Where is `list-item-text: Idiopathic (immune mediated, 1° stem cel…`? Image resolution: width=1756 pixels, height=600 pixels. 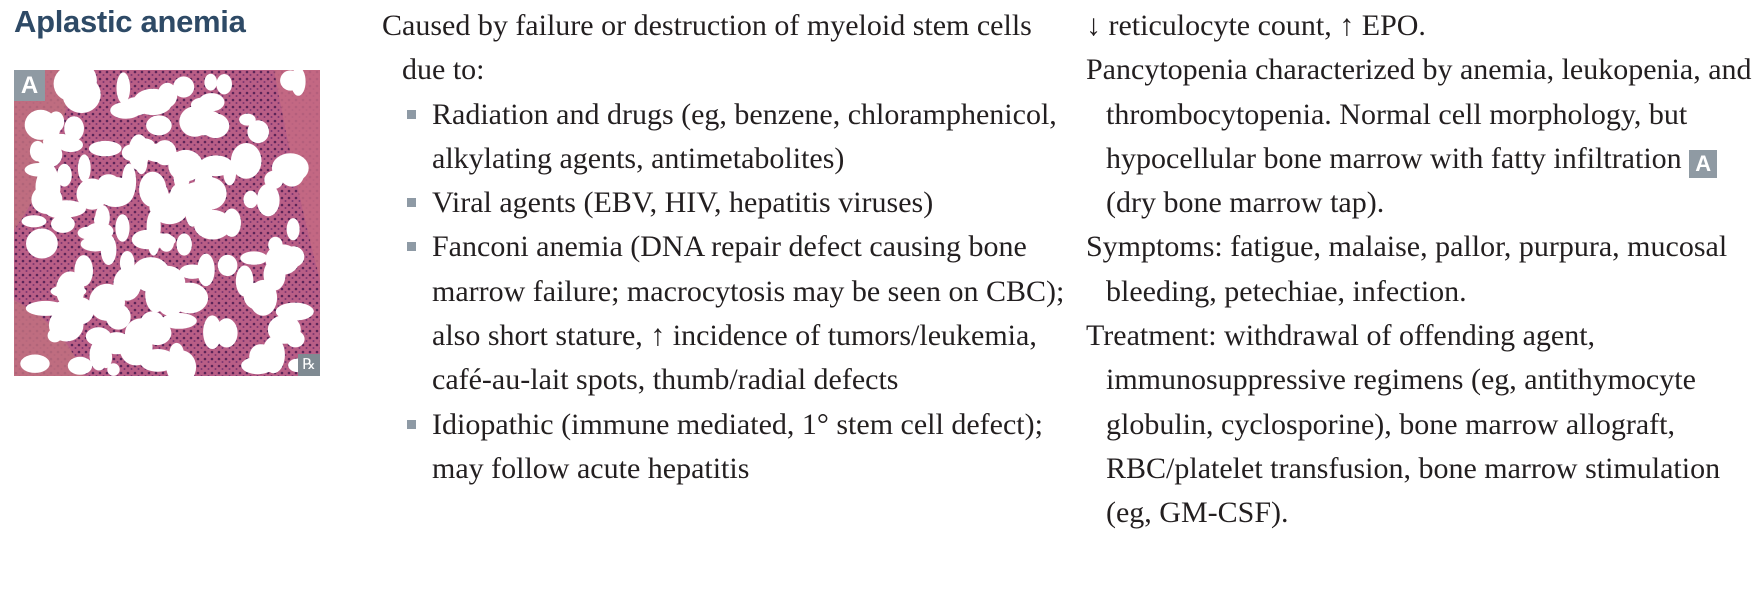 list-item-text: Idiopathic (immune mediated, 1° stem cel… is located at coordinates (737, 446).